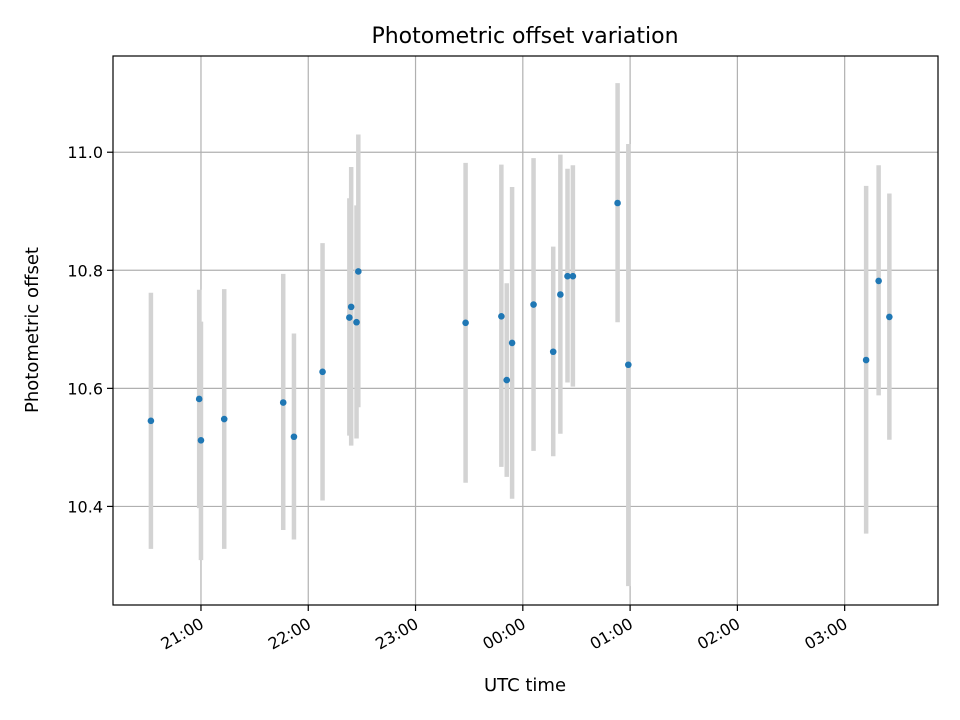 The image size is (960, 720). I want to click on x-tick-label: 03:00, so click(825, 634).